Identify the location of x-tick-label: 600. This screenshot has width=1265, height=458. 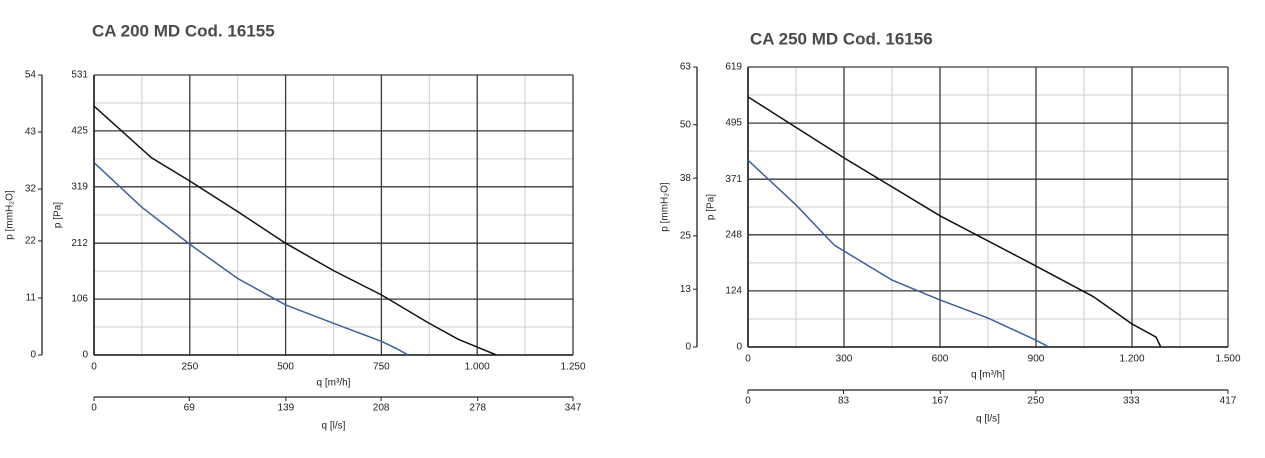
(940, 359).